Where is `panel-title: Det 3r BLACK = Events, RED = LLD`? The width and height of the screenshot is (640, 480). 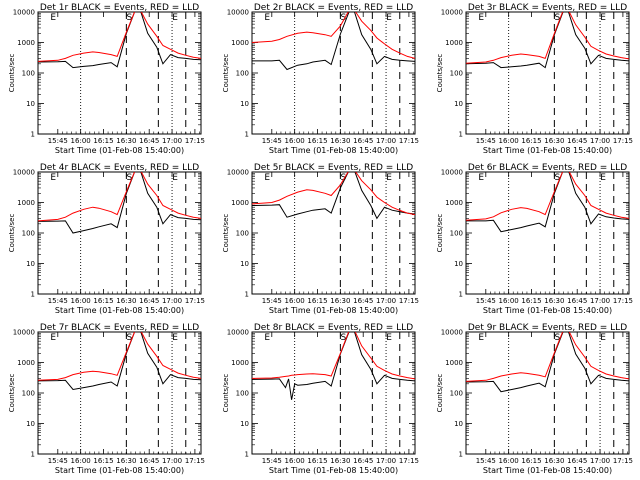
panel-title: Det 3r BLACK = Events, RED = LLD is located at coordinates (547, 8).